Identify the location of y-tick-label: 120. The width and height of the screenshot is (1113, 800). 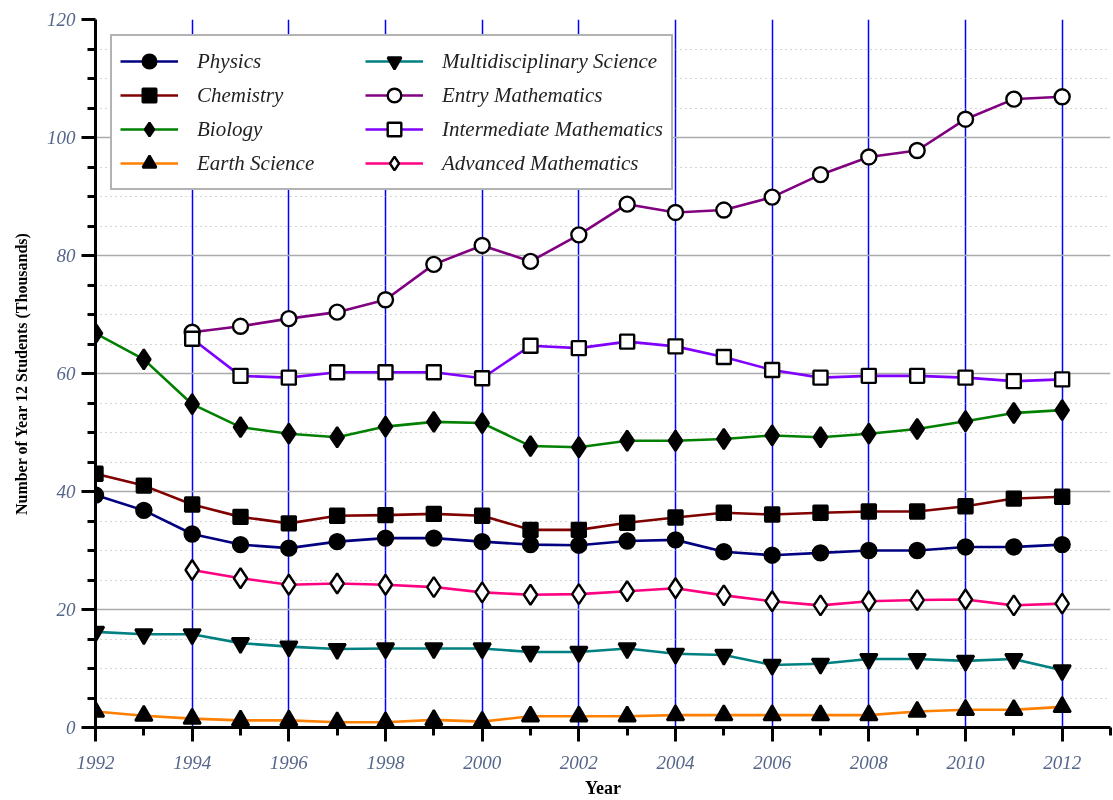
(61, 19).